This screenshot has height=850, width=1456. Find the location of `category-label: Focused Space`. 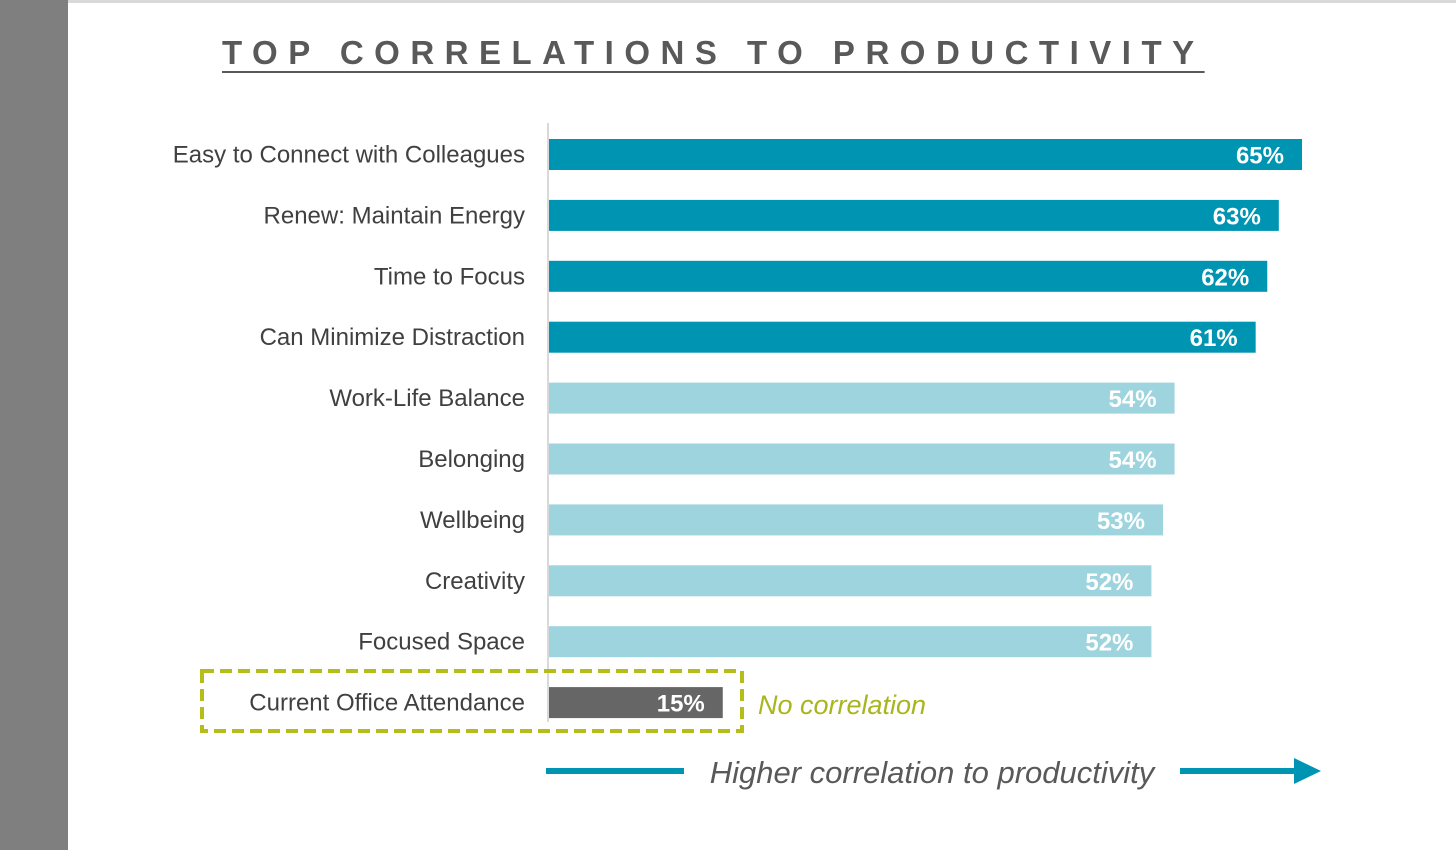

category-label: Focused Space is located at coordinates (441, 642).